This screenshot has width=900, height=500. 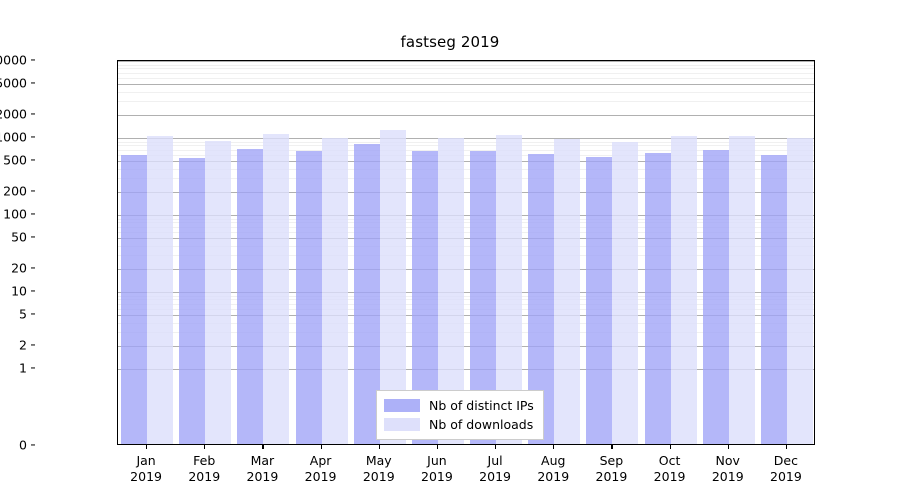 I want to click on y-axis-tick-label: 5, so click(x=23, y=314).